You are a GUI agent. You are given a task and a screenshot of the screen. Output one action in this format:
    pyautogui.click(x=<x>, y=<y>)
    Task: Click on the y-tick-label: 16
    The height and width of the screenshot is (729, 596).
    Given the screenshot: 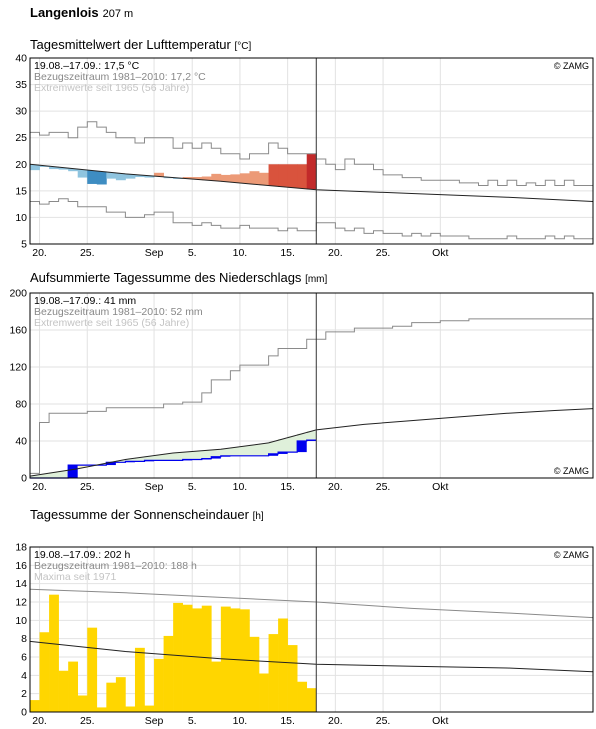 What is the action you would take?
    pyautogui.click(x=21, y=566)
    